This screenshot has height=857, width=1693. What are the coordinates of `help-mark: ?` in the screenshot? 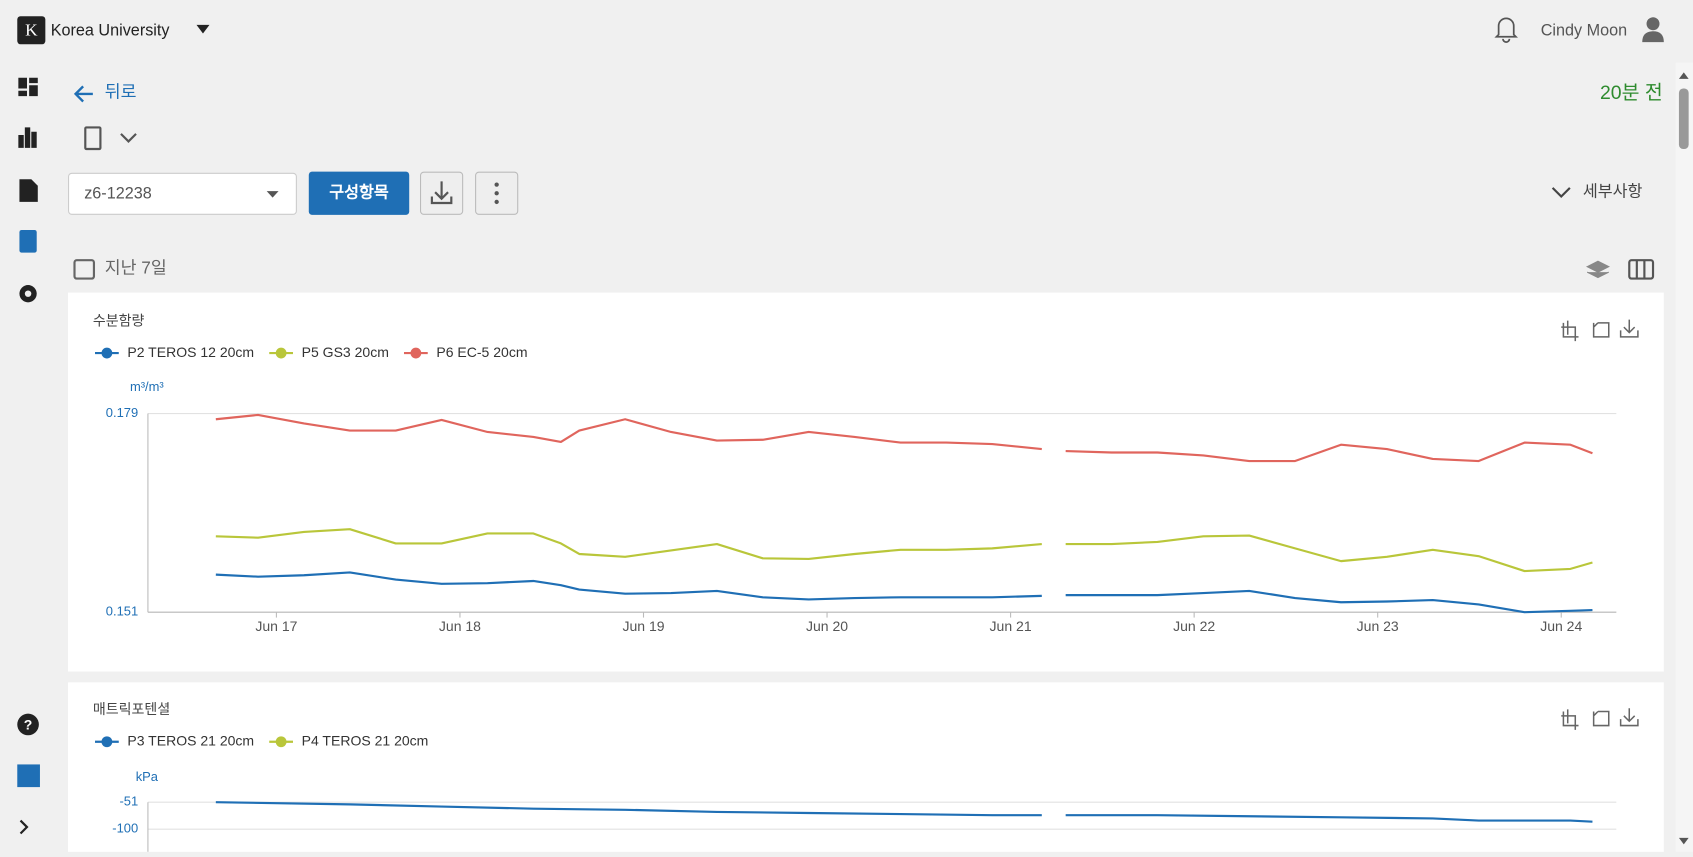 It's located at (28, 724).